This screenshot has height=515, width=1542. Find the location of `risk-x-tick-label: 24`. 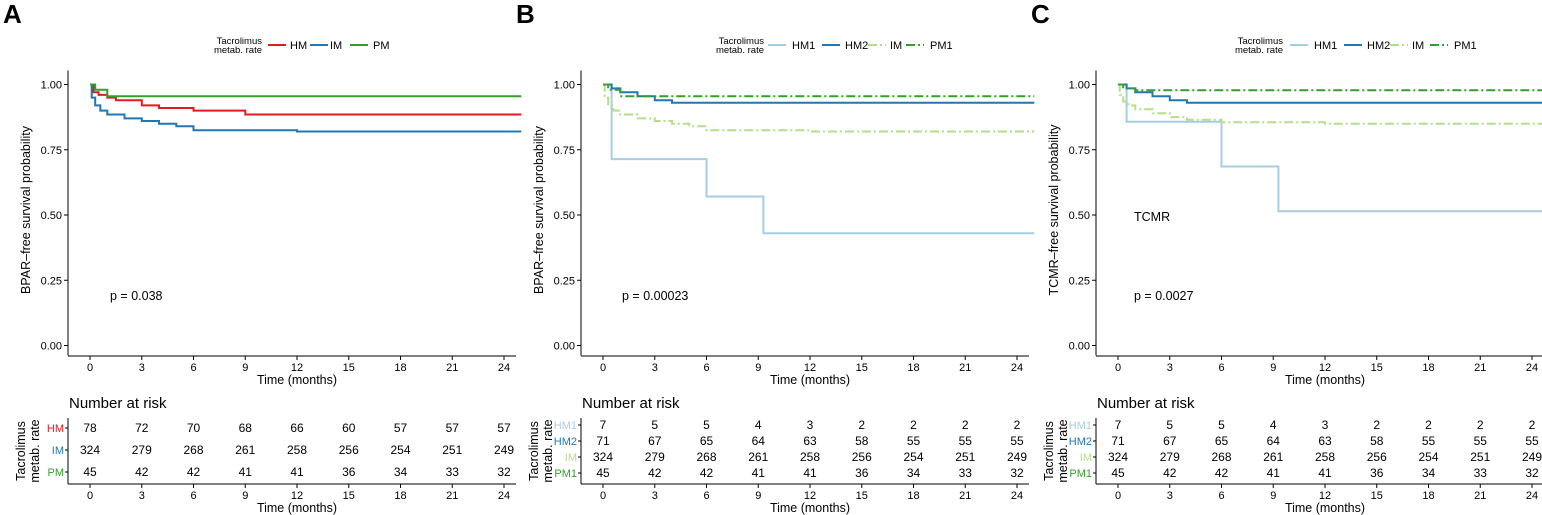

risk-x-tick-label: 24 is located at coordinates (504, 496).